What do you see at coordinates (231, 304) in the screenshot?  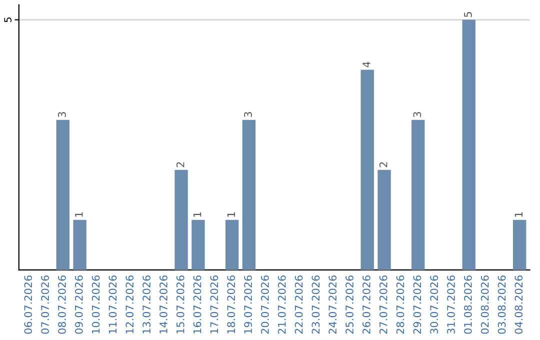 I see `x-tick-label: 18.07.2026` at bounding box center [231, 304].